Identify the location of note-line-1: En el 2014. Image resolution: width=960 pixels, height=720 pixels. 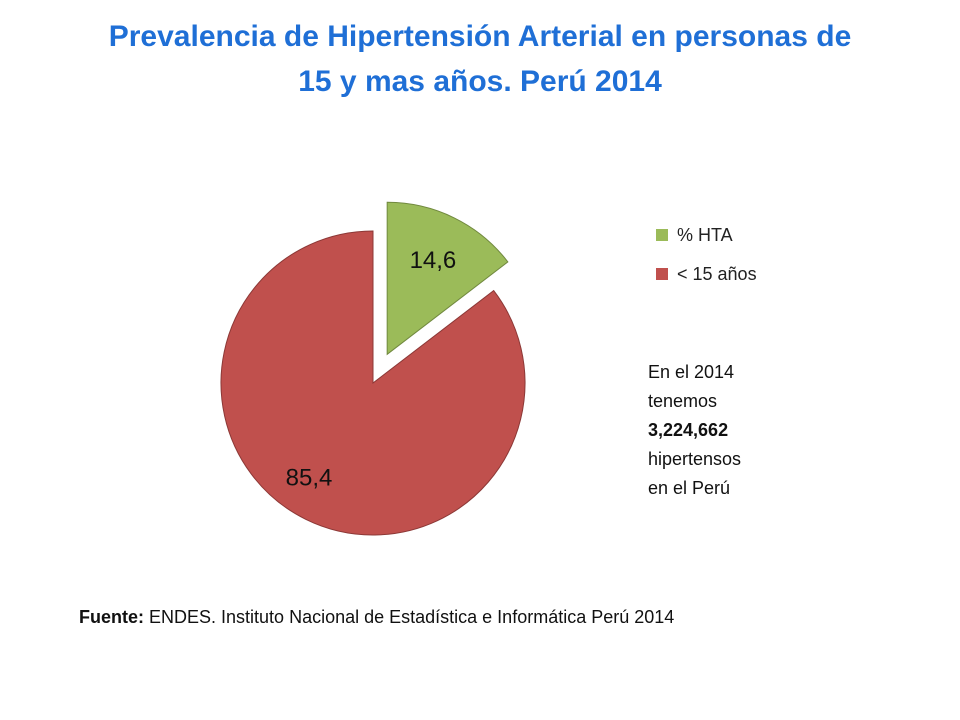
(691, 372).